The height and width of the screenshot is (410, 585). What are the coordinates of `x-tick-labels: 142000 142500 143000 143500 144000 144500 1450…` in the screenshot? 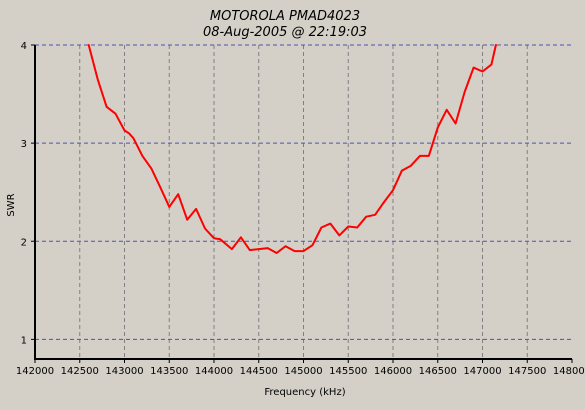 It's located at (300, 371).